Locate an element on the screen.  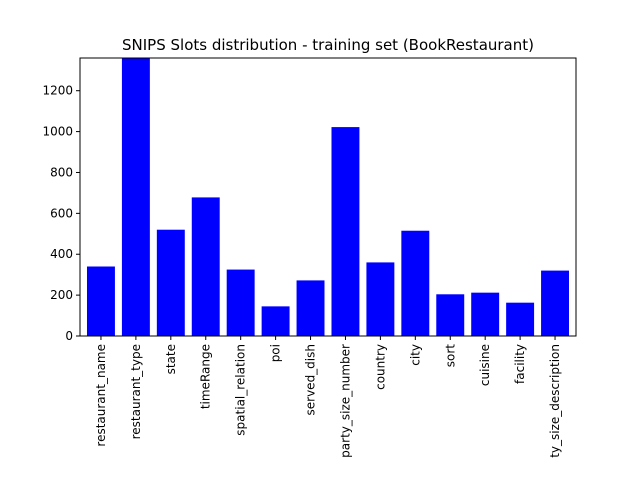
bar-spatial-relation is located at coordinates (240, 302).